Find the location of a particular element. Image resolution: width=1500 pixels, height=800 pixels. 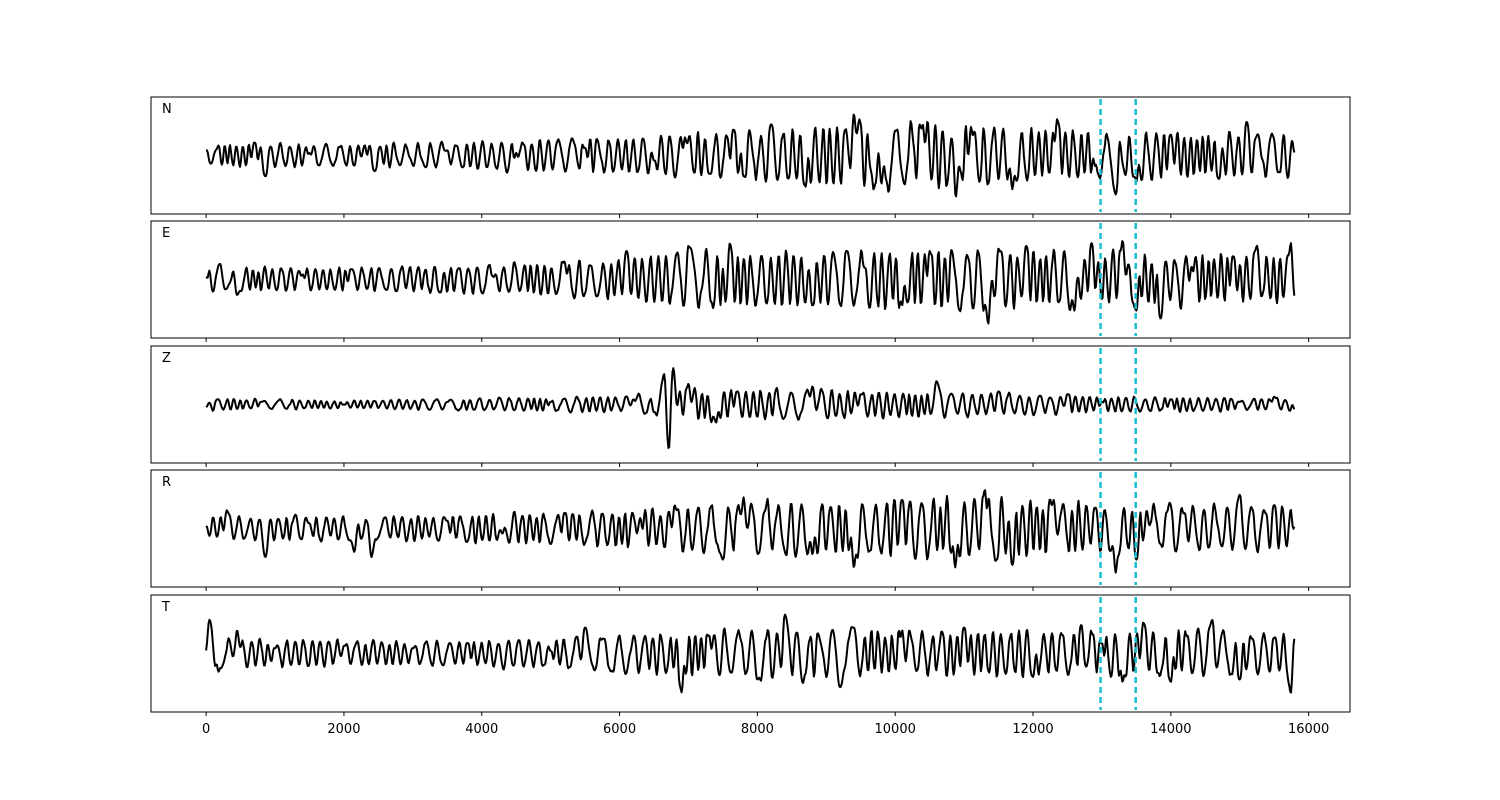

waveform-line-e is located at coordinates (750, 282).